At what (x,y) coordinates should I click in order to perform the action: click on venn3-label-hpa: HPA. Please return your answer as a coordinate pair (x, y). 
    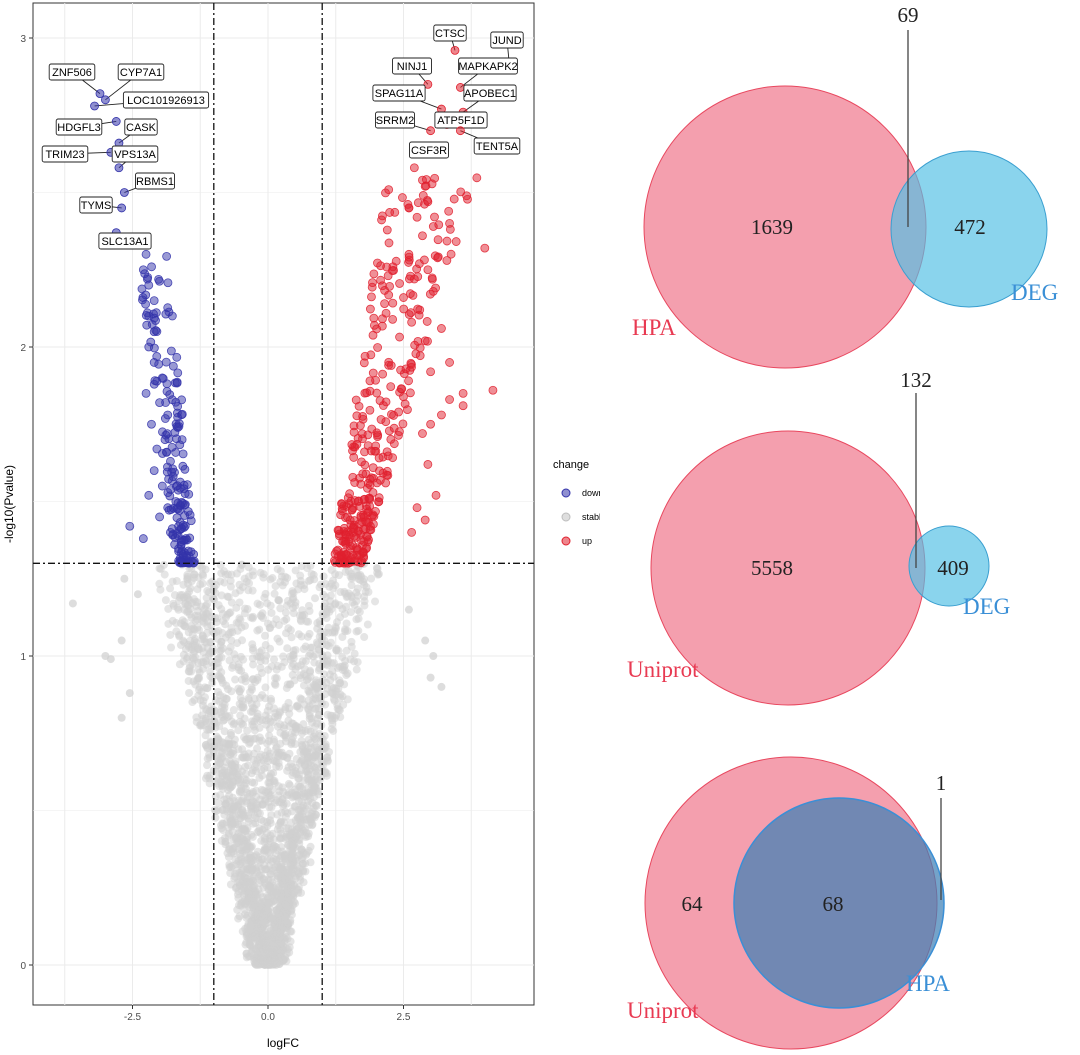
    Looking at the image, I should click on (928, 983).